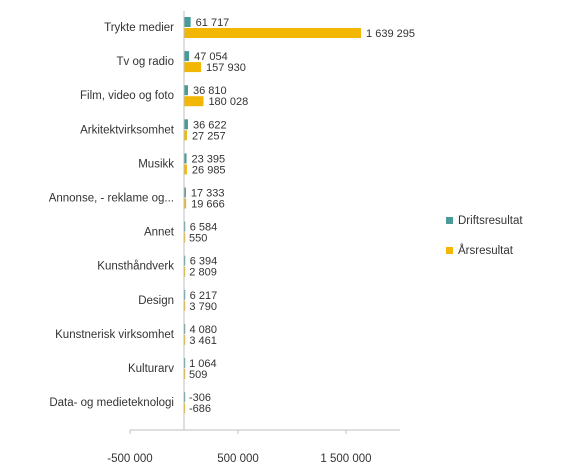  I want to click on legend-label: Driftsresultat, so click(490, 221).